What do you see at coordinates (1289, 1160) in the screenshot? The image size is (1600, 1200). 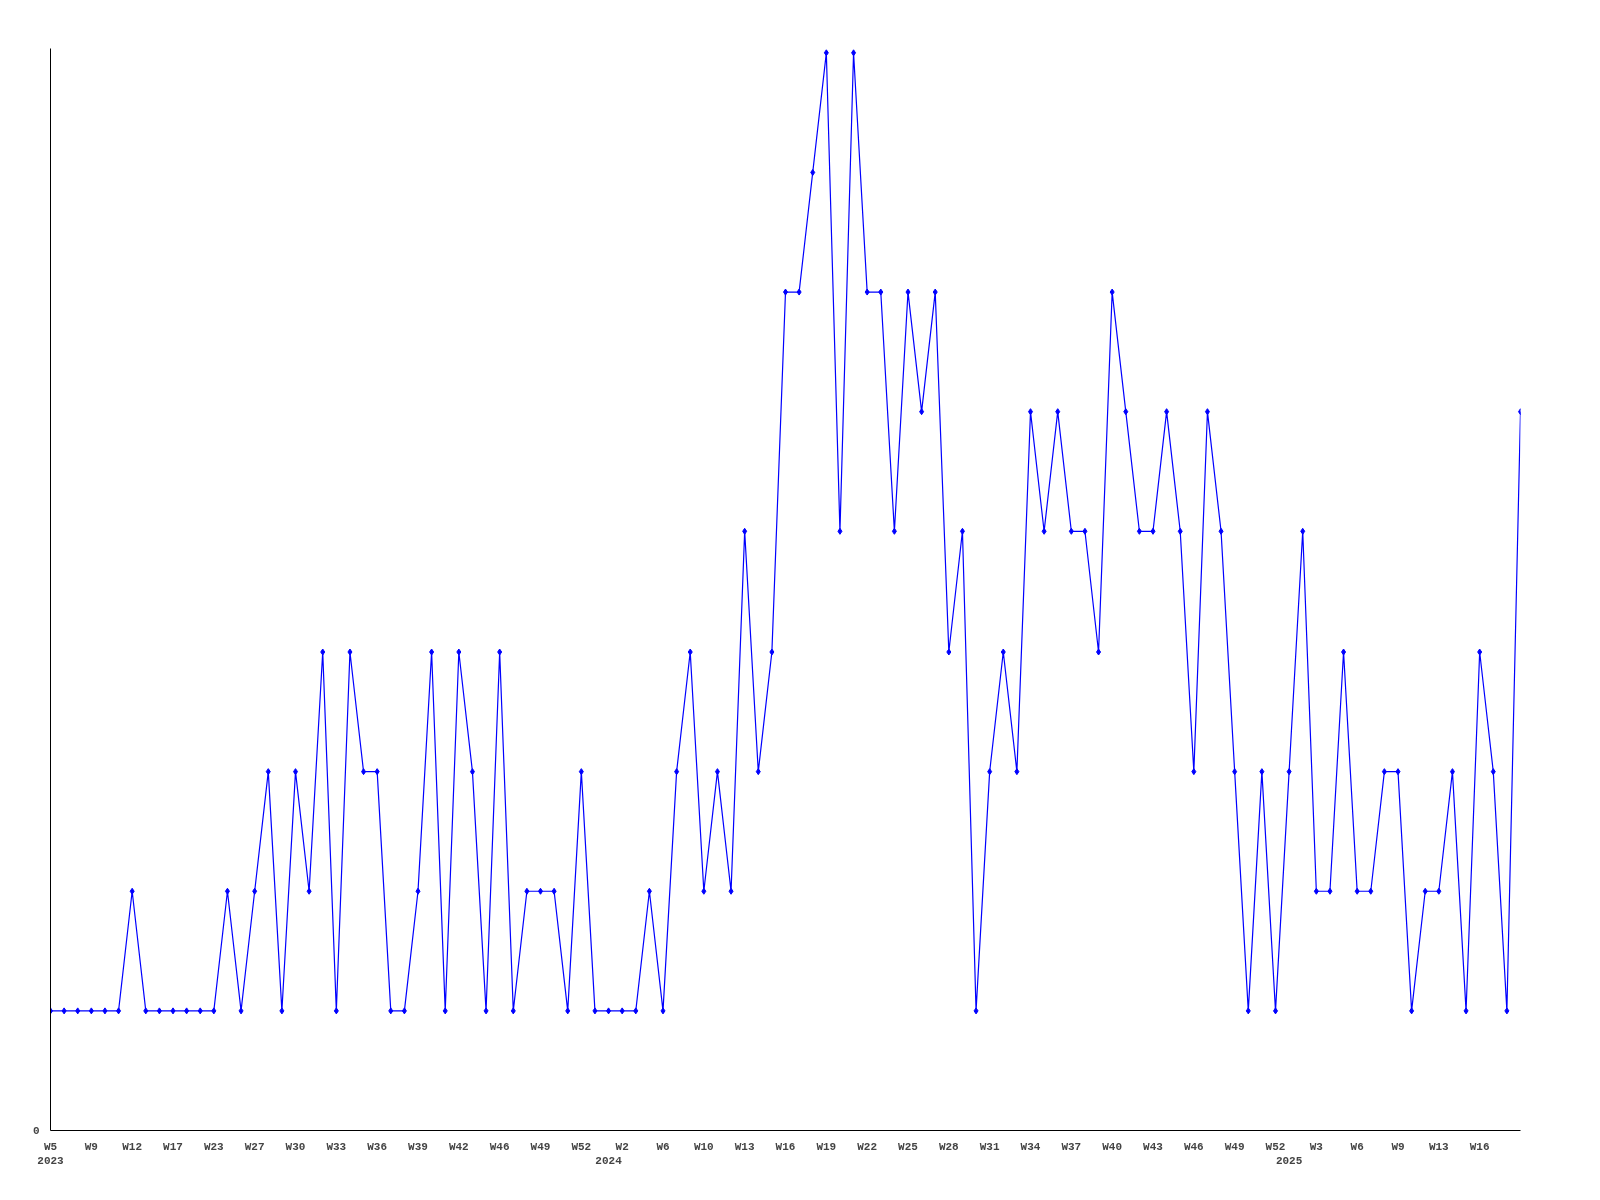 I see `x-tick-label: 2025` at bounding box center [1289, 1160].